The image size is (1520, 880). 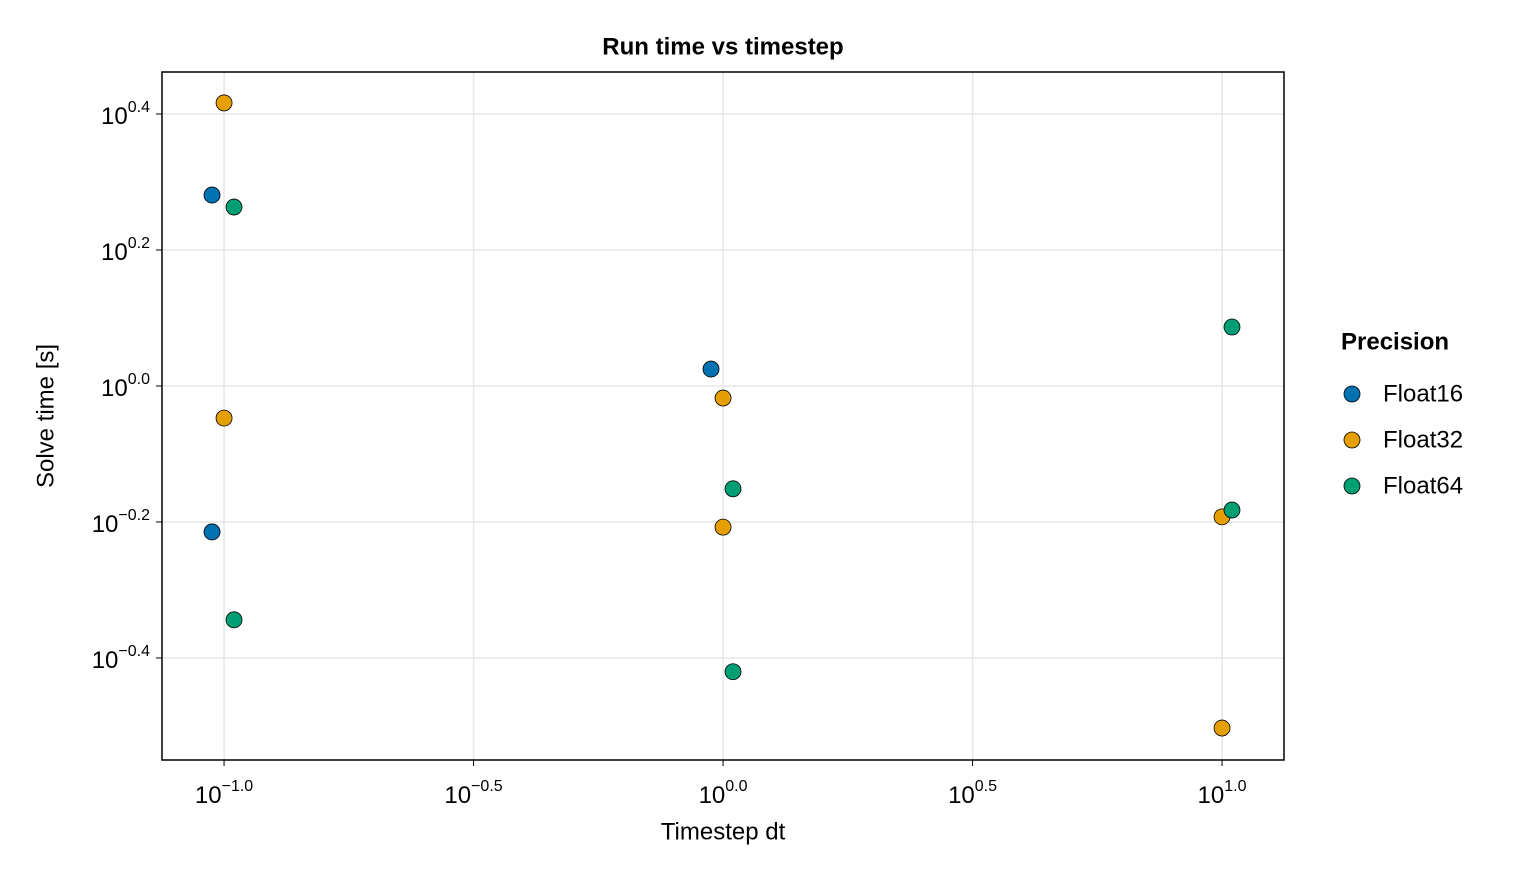 I want to click on y-tick-label: 100.4, so click(x=125, y=114).